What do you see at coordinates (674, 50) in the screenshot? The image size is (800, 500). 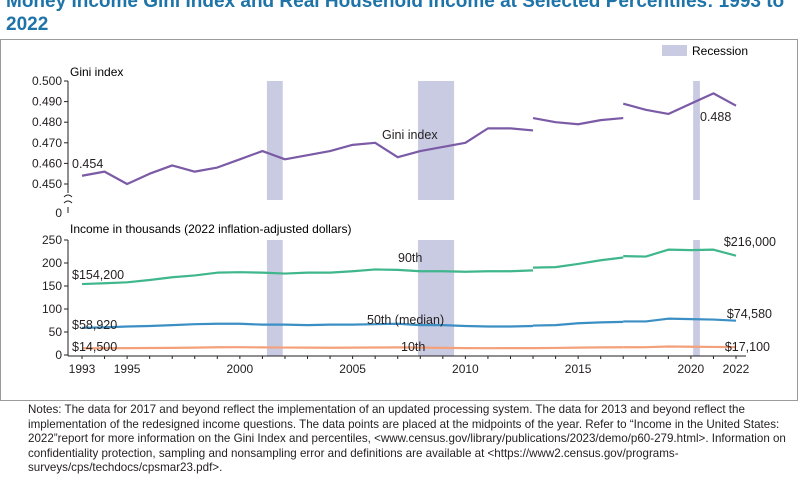 I see `legend-swatch-recession` at bounding box center [674, 50].